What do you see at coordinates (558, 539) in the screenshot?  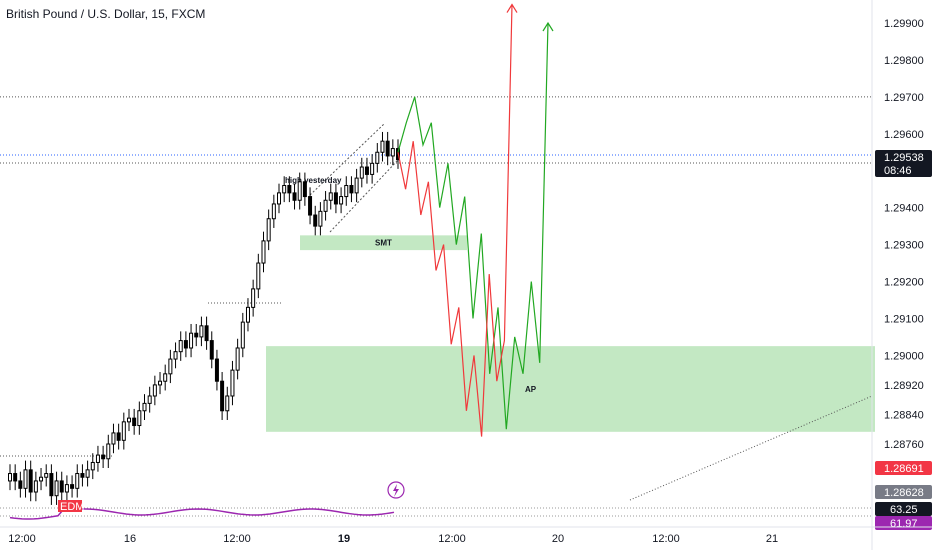 I see `x-tick-label: 20` at bounding box center [558, 539].